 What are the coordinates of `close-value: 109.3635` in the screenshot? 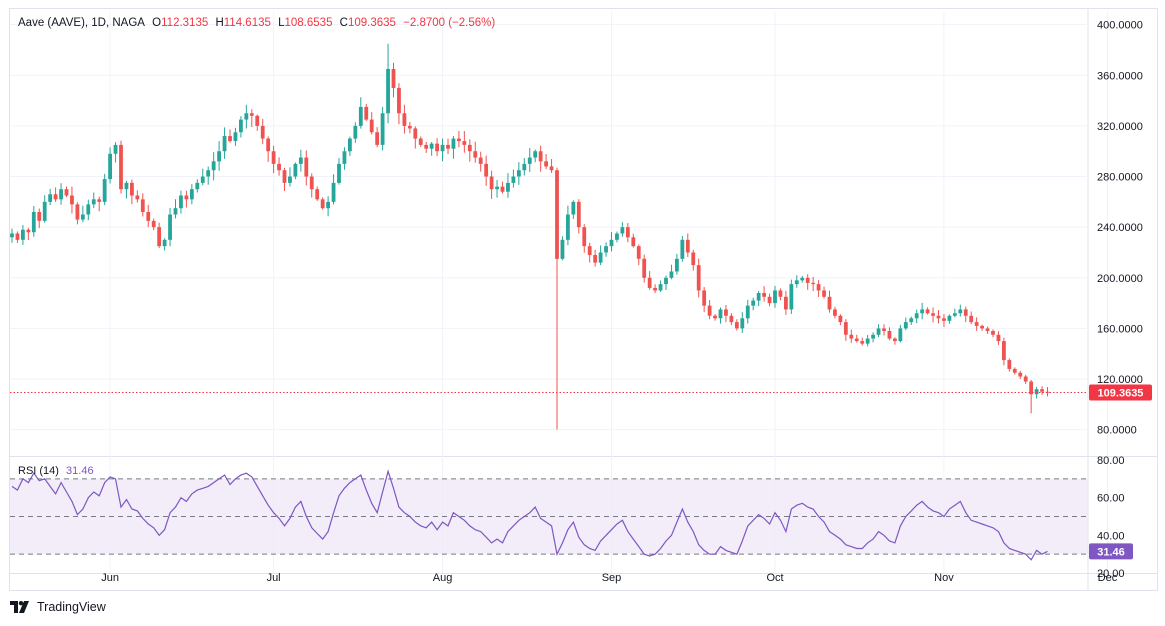 It's located at (371, 23).